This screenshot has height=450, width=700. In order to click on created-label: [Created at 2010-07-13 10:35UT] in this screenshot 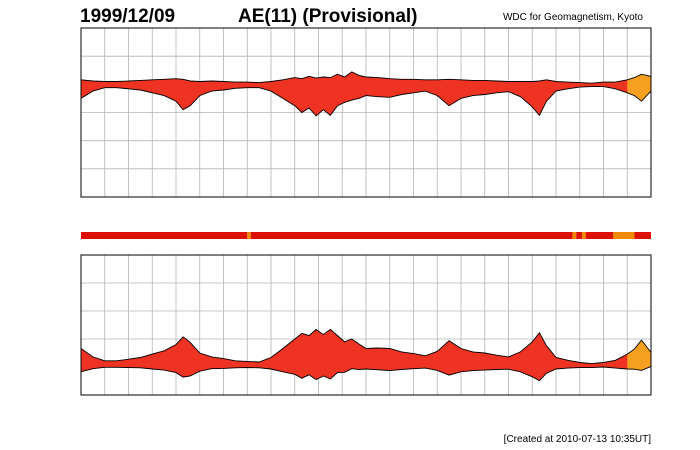, I will do `click(578, 439)`.